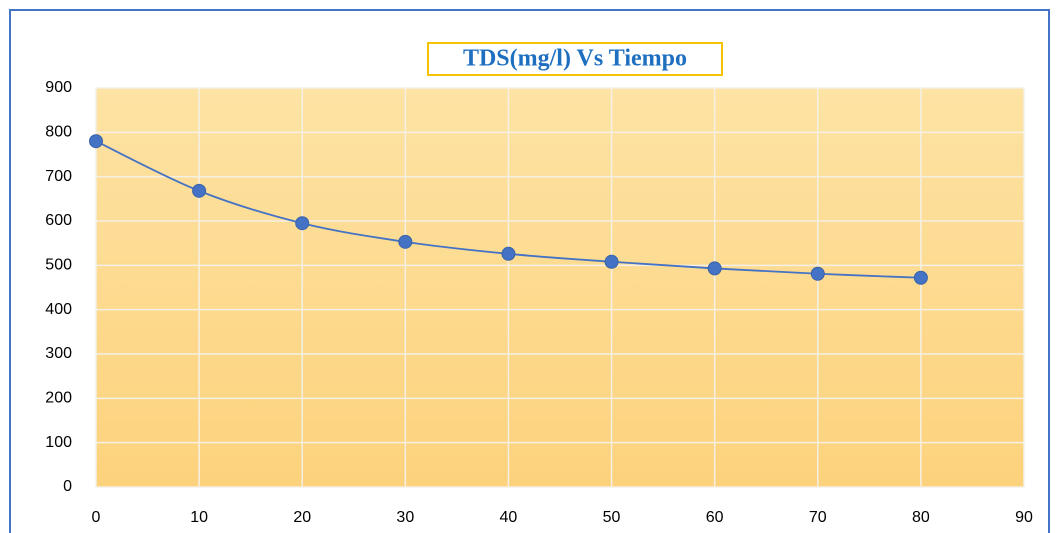 The height and width of the screenshot is (533, 1059). What do you see at coordinates (405, 517) in the screenshot?
I see `x-tick-label: 30` at bounding box center [405, 517].